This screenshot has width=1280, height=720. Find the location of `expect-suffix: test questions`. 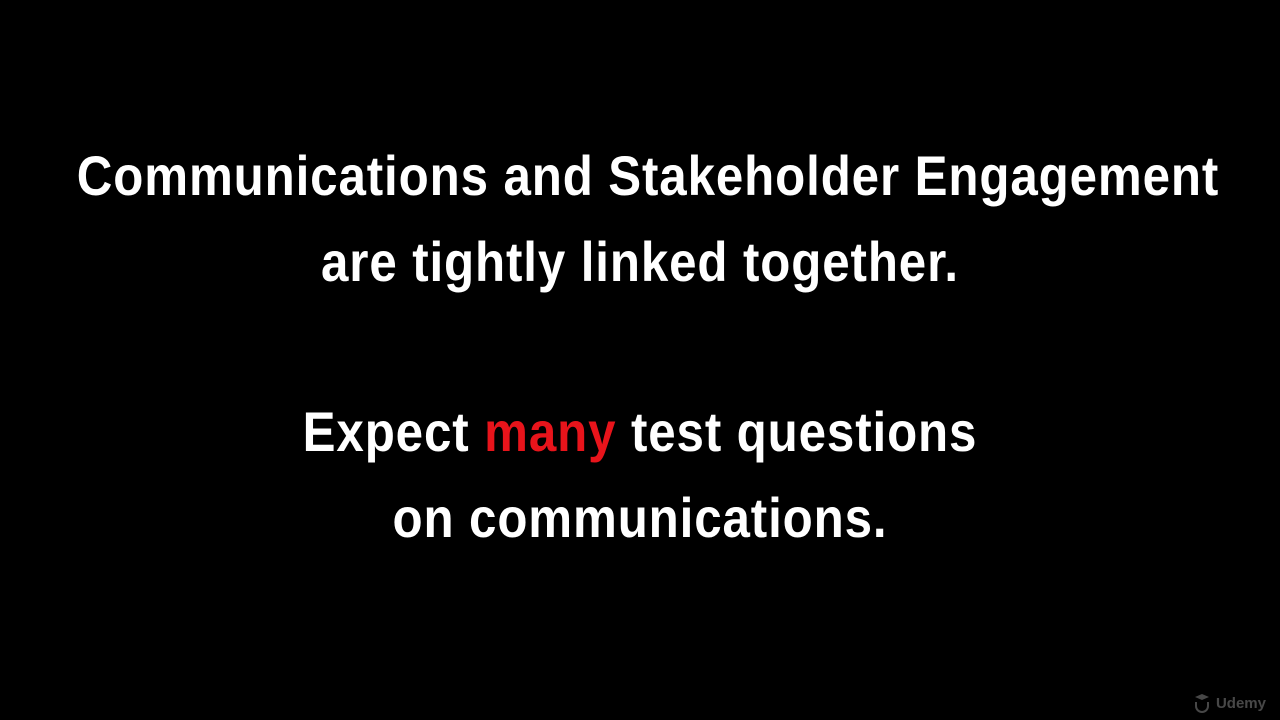

expect-suffix: test questions is located at coordinates (797, 431).